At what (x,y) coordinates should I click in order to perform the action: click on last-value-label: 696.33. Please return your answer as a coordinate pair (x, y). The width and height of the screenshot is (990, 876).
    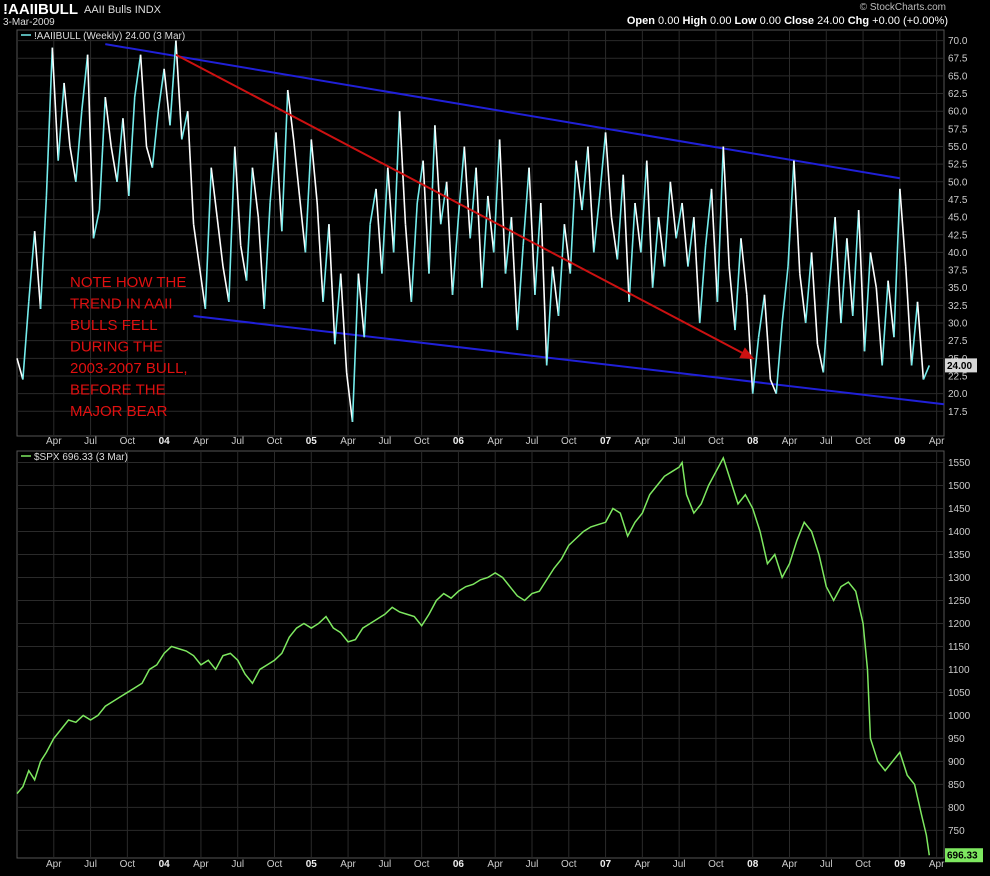
    Looking at the image, I should click on (962, 856).